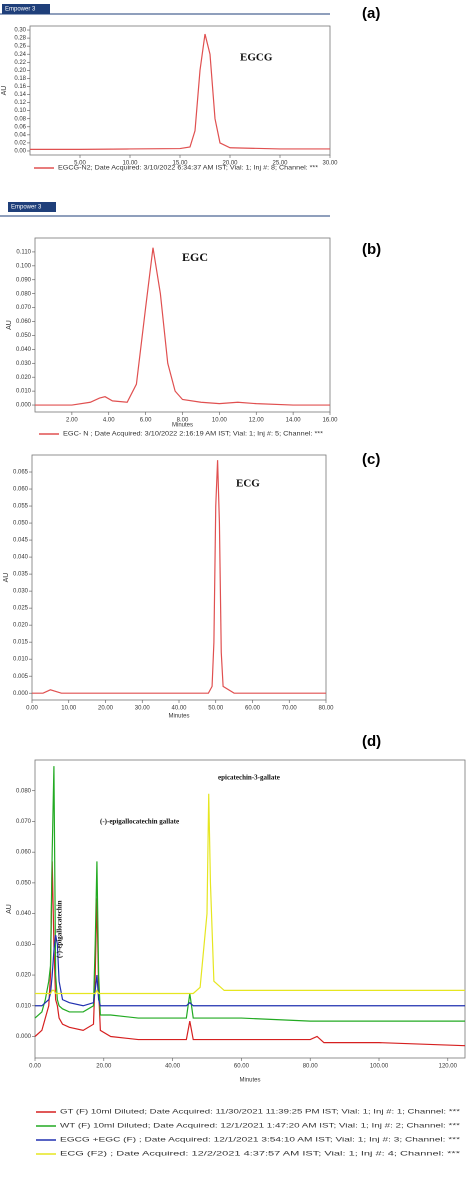 The height and width of the screenshot is (1185, 474). What do you see at coordinates (257, 421) in the screenshot?
I see `x-tick-label: 12.00` at bounding box center [257, 421].